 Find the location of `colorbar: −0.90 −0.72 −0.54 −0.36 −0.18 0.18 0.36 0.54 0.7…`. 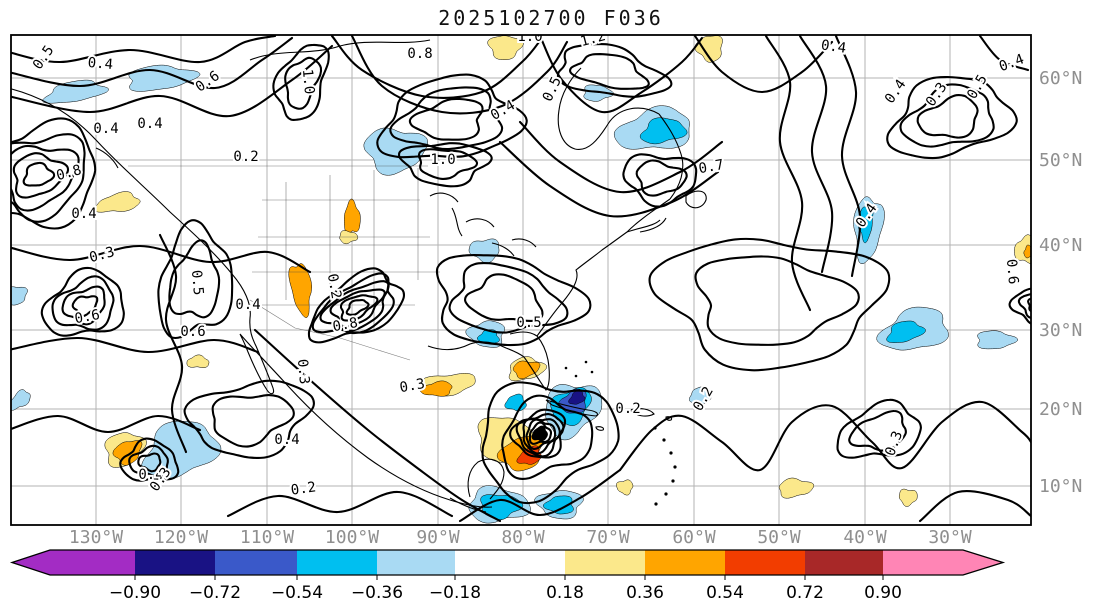

colorbar: −0.90 −0.72 −0.54 −0.36 −0.18 0.18 0.36 0.54 0.7… is located at coordinates (507, 576).